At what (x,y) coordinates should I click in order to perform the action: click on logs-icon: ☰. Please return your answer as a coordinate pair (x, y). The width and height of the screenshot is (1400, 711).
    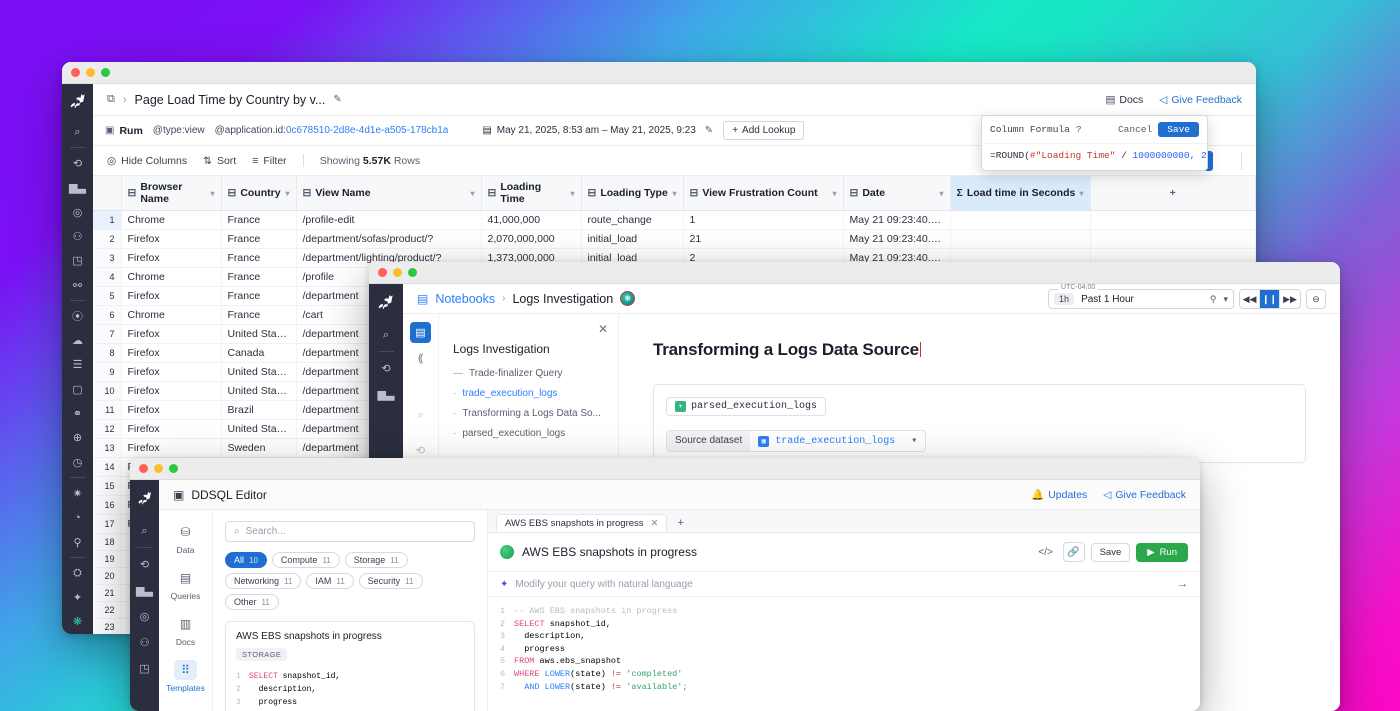
    Looking at the image, I should click on (77, 365).